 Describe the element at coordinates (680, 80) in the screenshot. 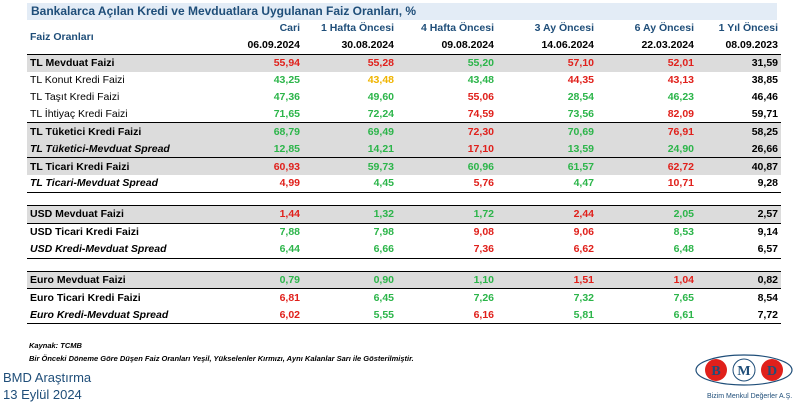

I see `rate-cell: 43,13` at that location.